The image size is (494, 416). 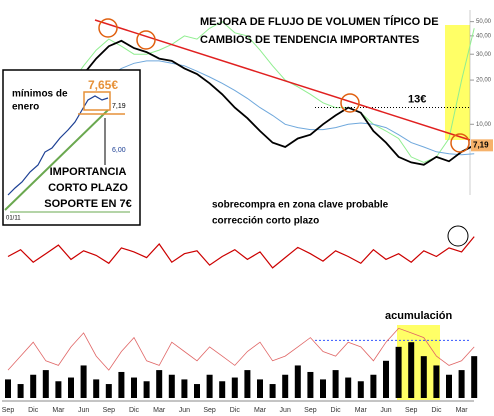 What do you see at coordinates (88, 188) in the screenshot?
I see `inset-label: CORTO PLAZO` at bounding box center [88, 188].